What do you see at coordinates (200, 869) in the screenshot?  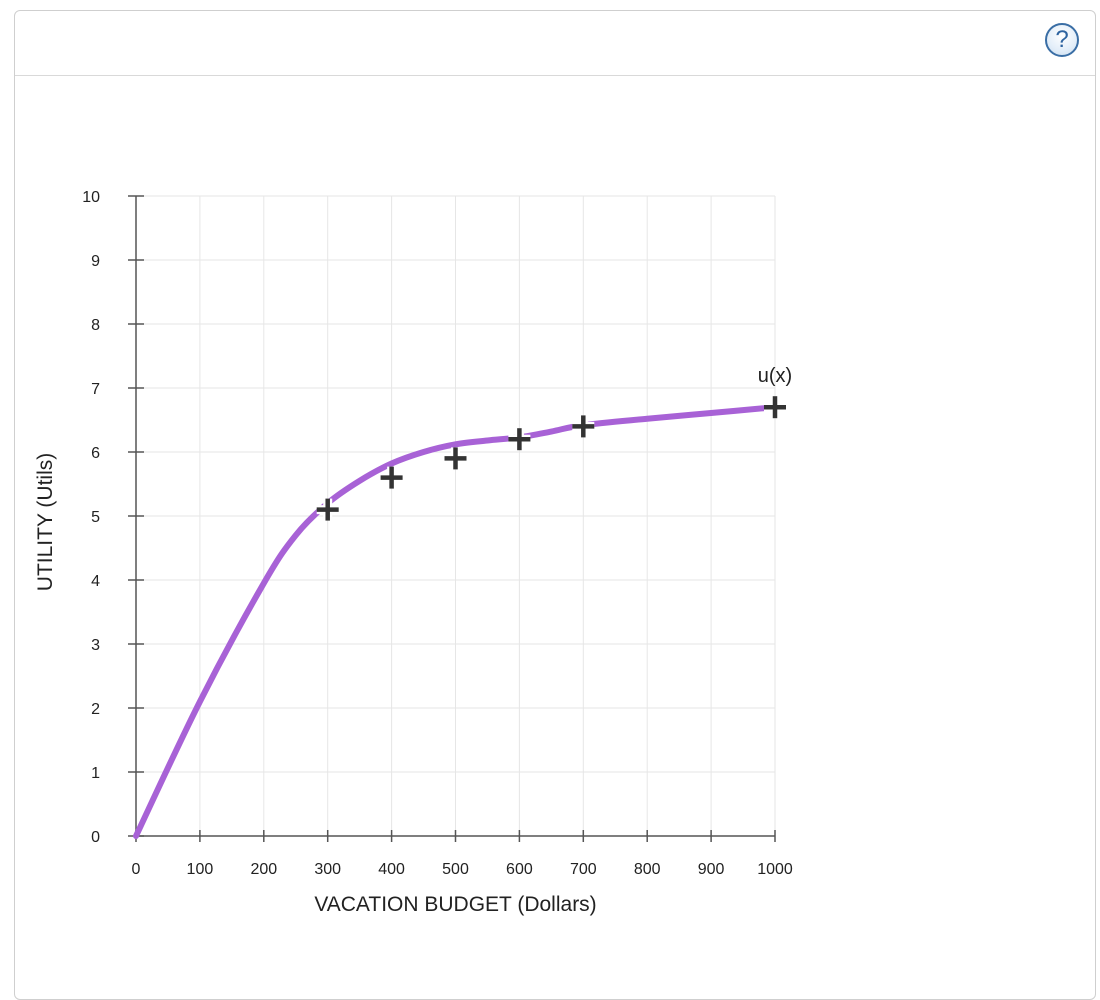 I see `x-tick-label: 100` at bounding box center [200, 869].